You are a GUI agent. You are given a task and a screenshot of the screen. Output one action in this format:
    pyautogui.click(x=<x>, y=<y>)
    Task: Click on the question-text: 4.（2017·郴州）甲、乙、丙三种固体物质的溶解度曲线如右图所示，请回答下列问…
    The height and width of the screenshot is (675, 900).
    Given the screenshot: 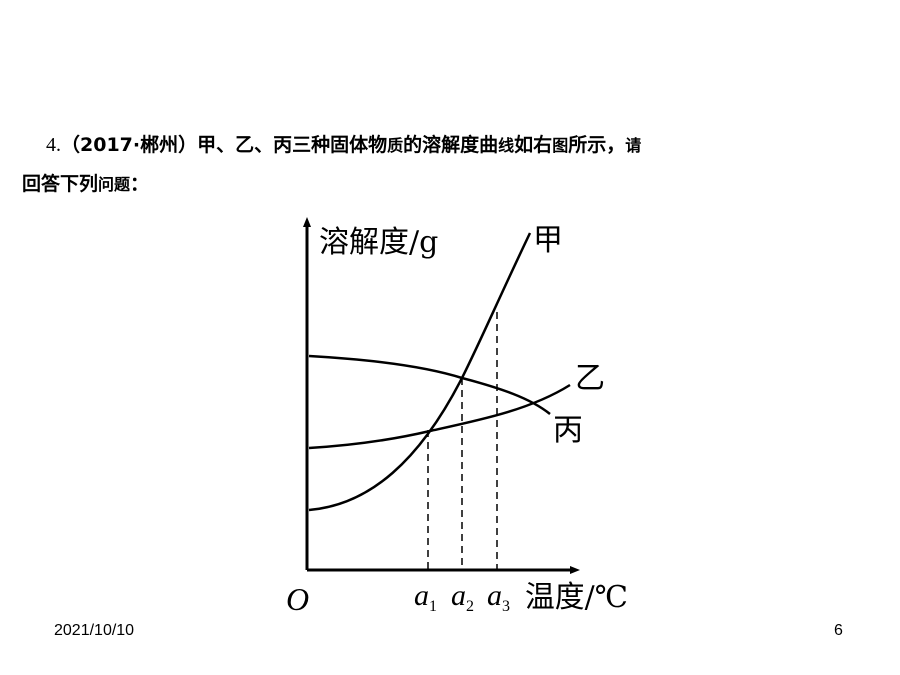 What is the action you would take?
    pyautogui.click(x=437, y=165)
    